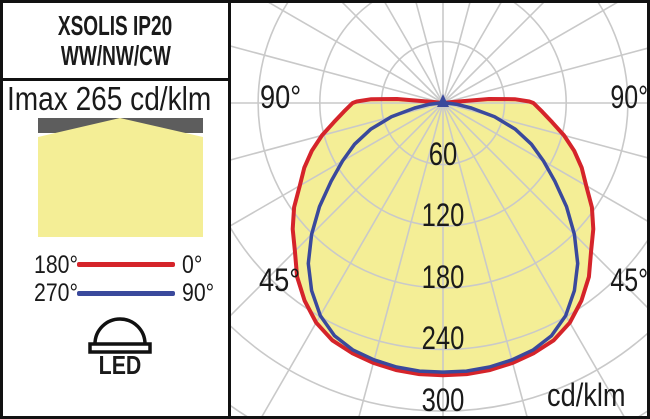 The image size is (650, 419). I want to click on border-top, so click(325, 1).